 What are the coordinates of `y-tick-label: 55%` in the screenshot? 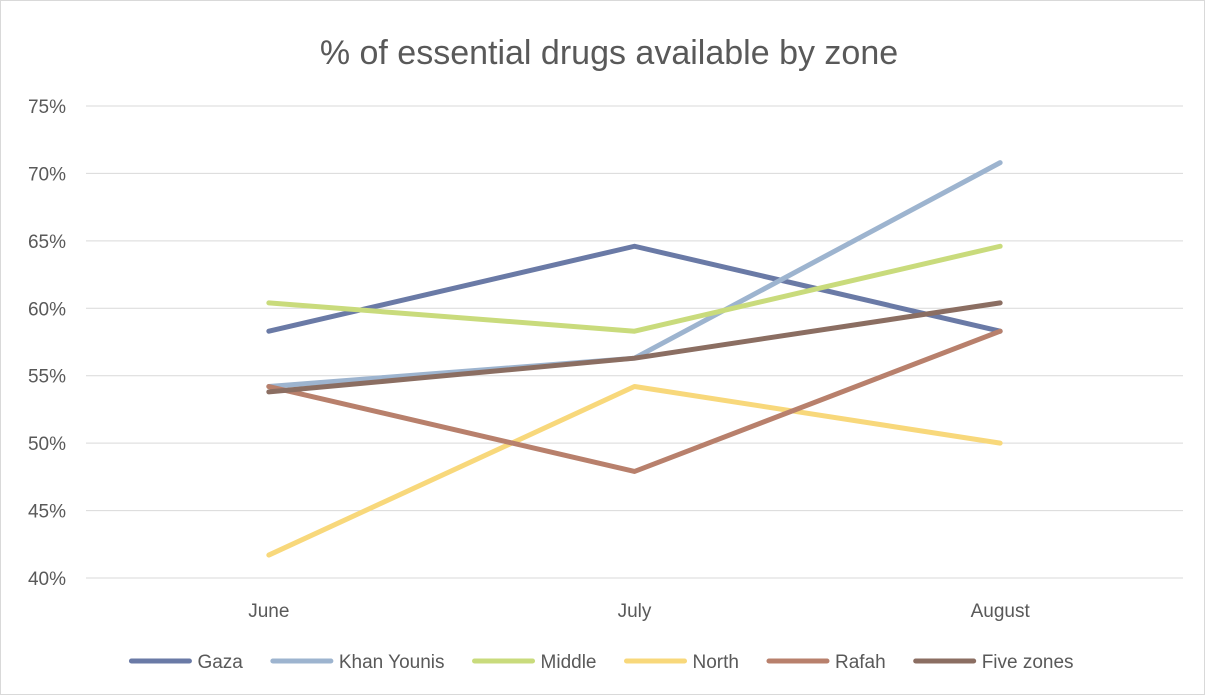 It's located at (47, 377).